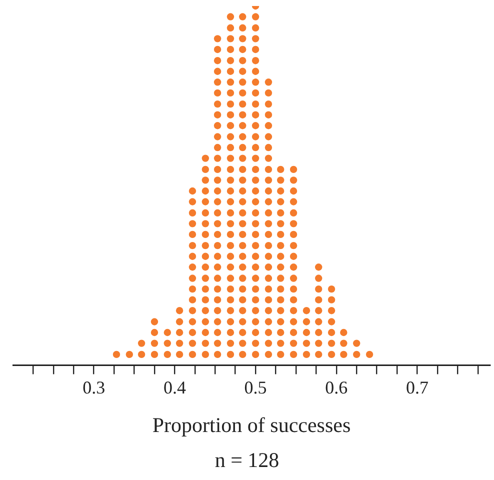 This screenshot has width=494, height=480. I want to click on x-tick-label: 0.7, so click(417, 388).